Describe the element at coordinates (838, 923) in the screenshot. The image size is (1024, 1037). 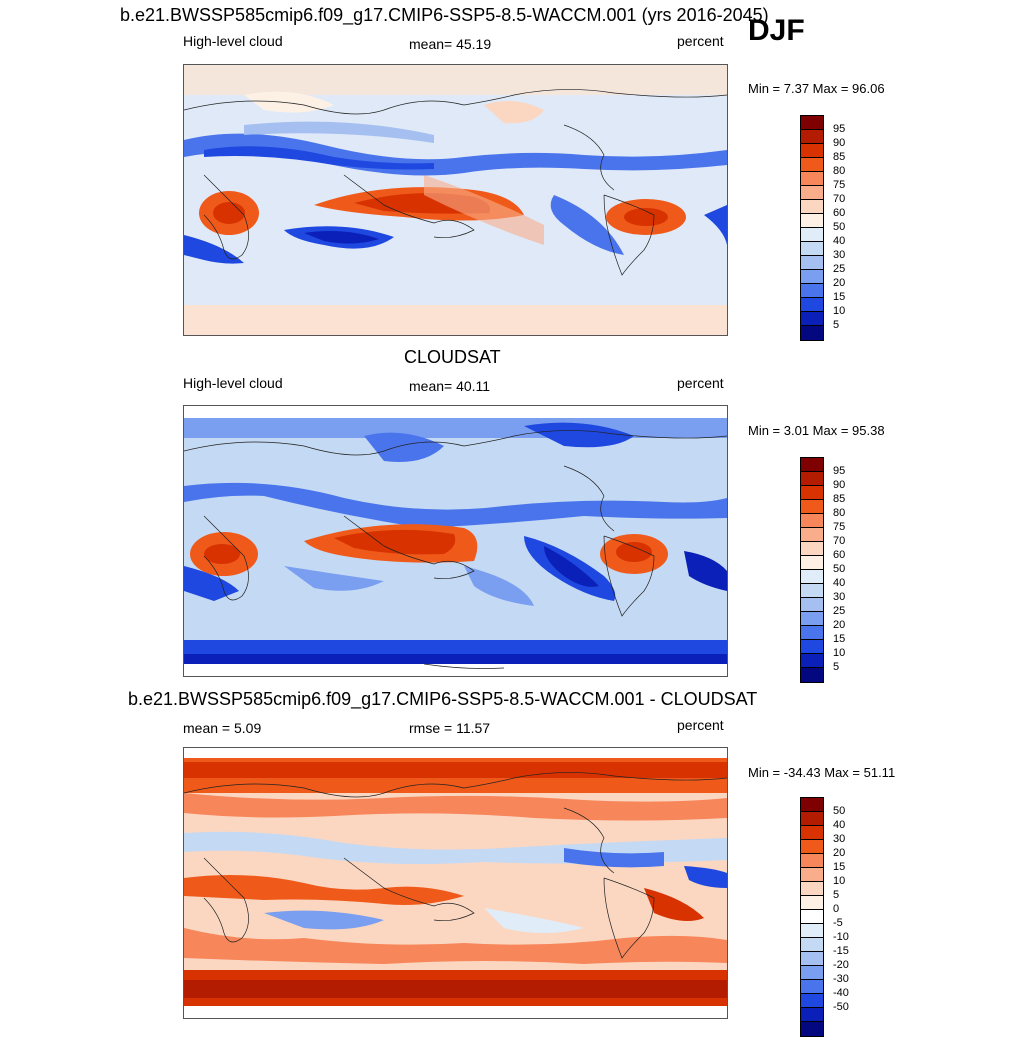
I see `colorbar-tick-label: -5` at that location.